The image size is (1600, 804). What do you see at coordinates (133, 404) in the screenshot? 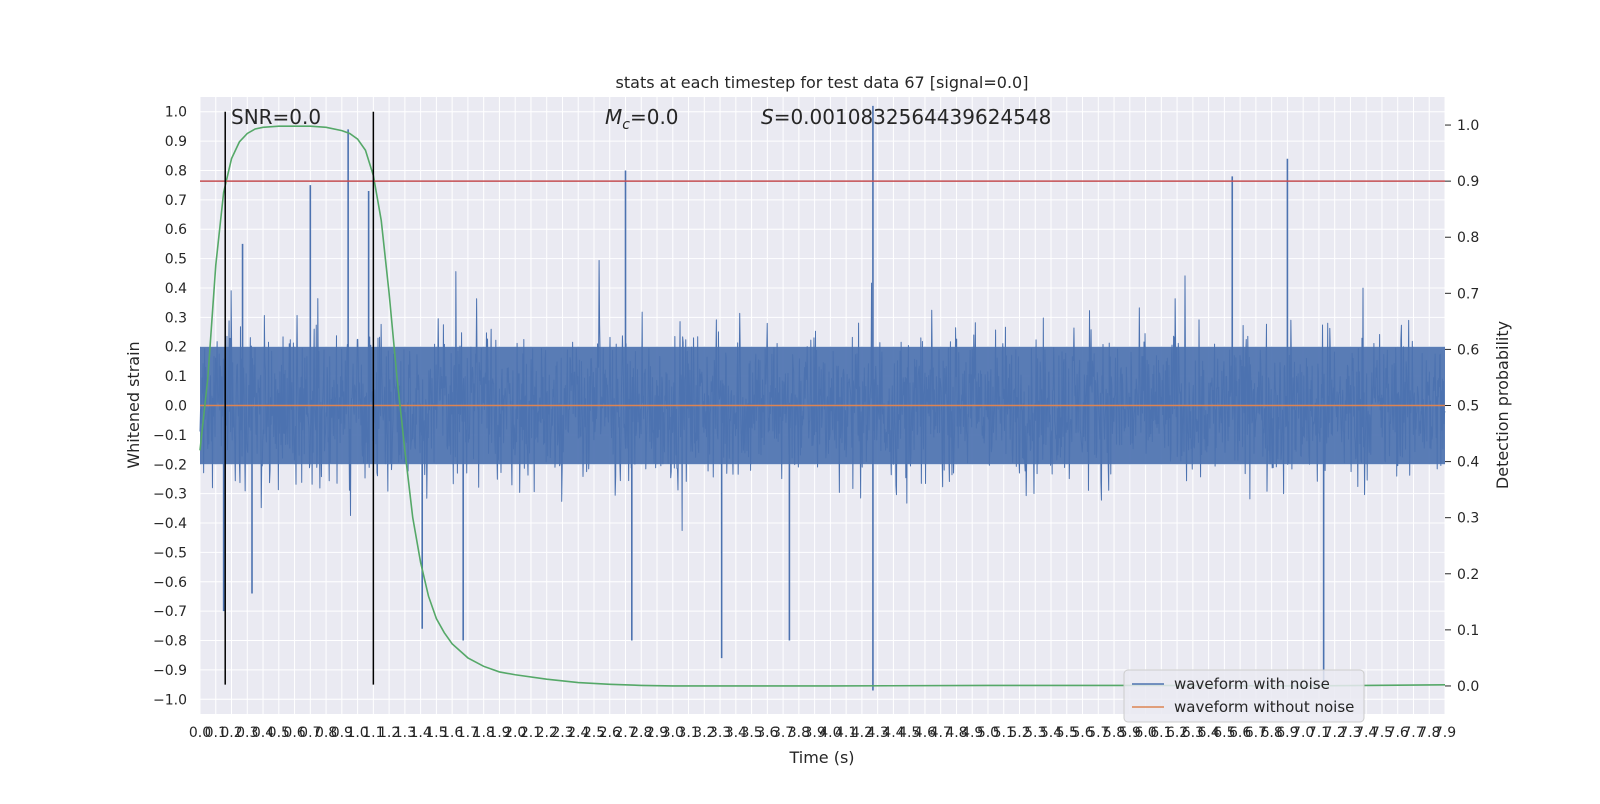
I see `y-axis-label-left: Whitened strain` at bounding box center [133, 404].